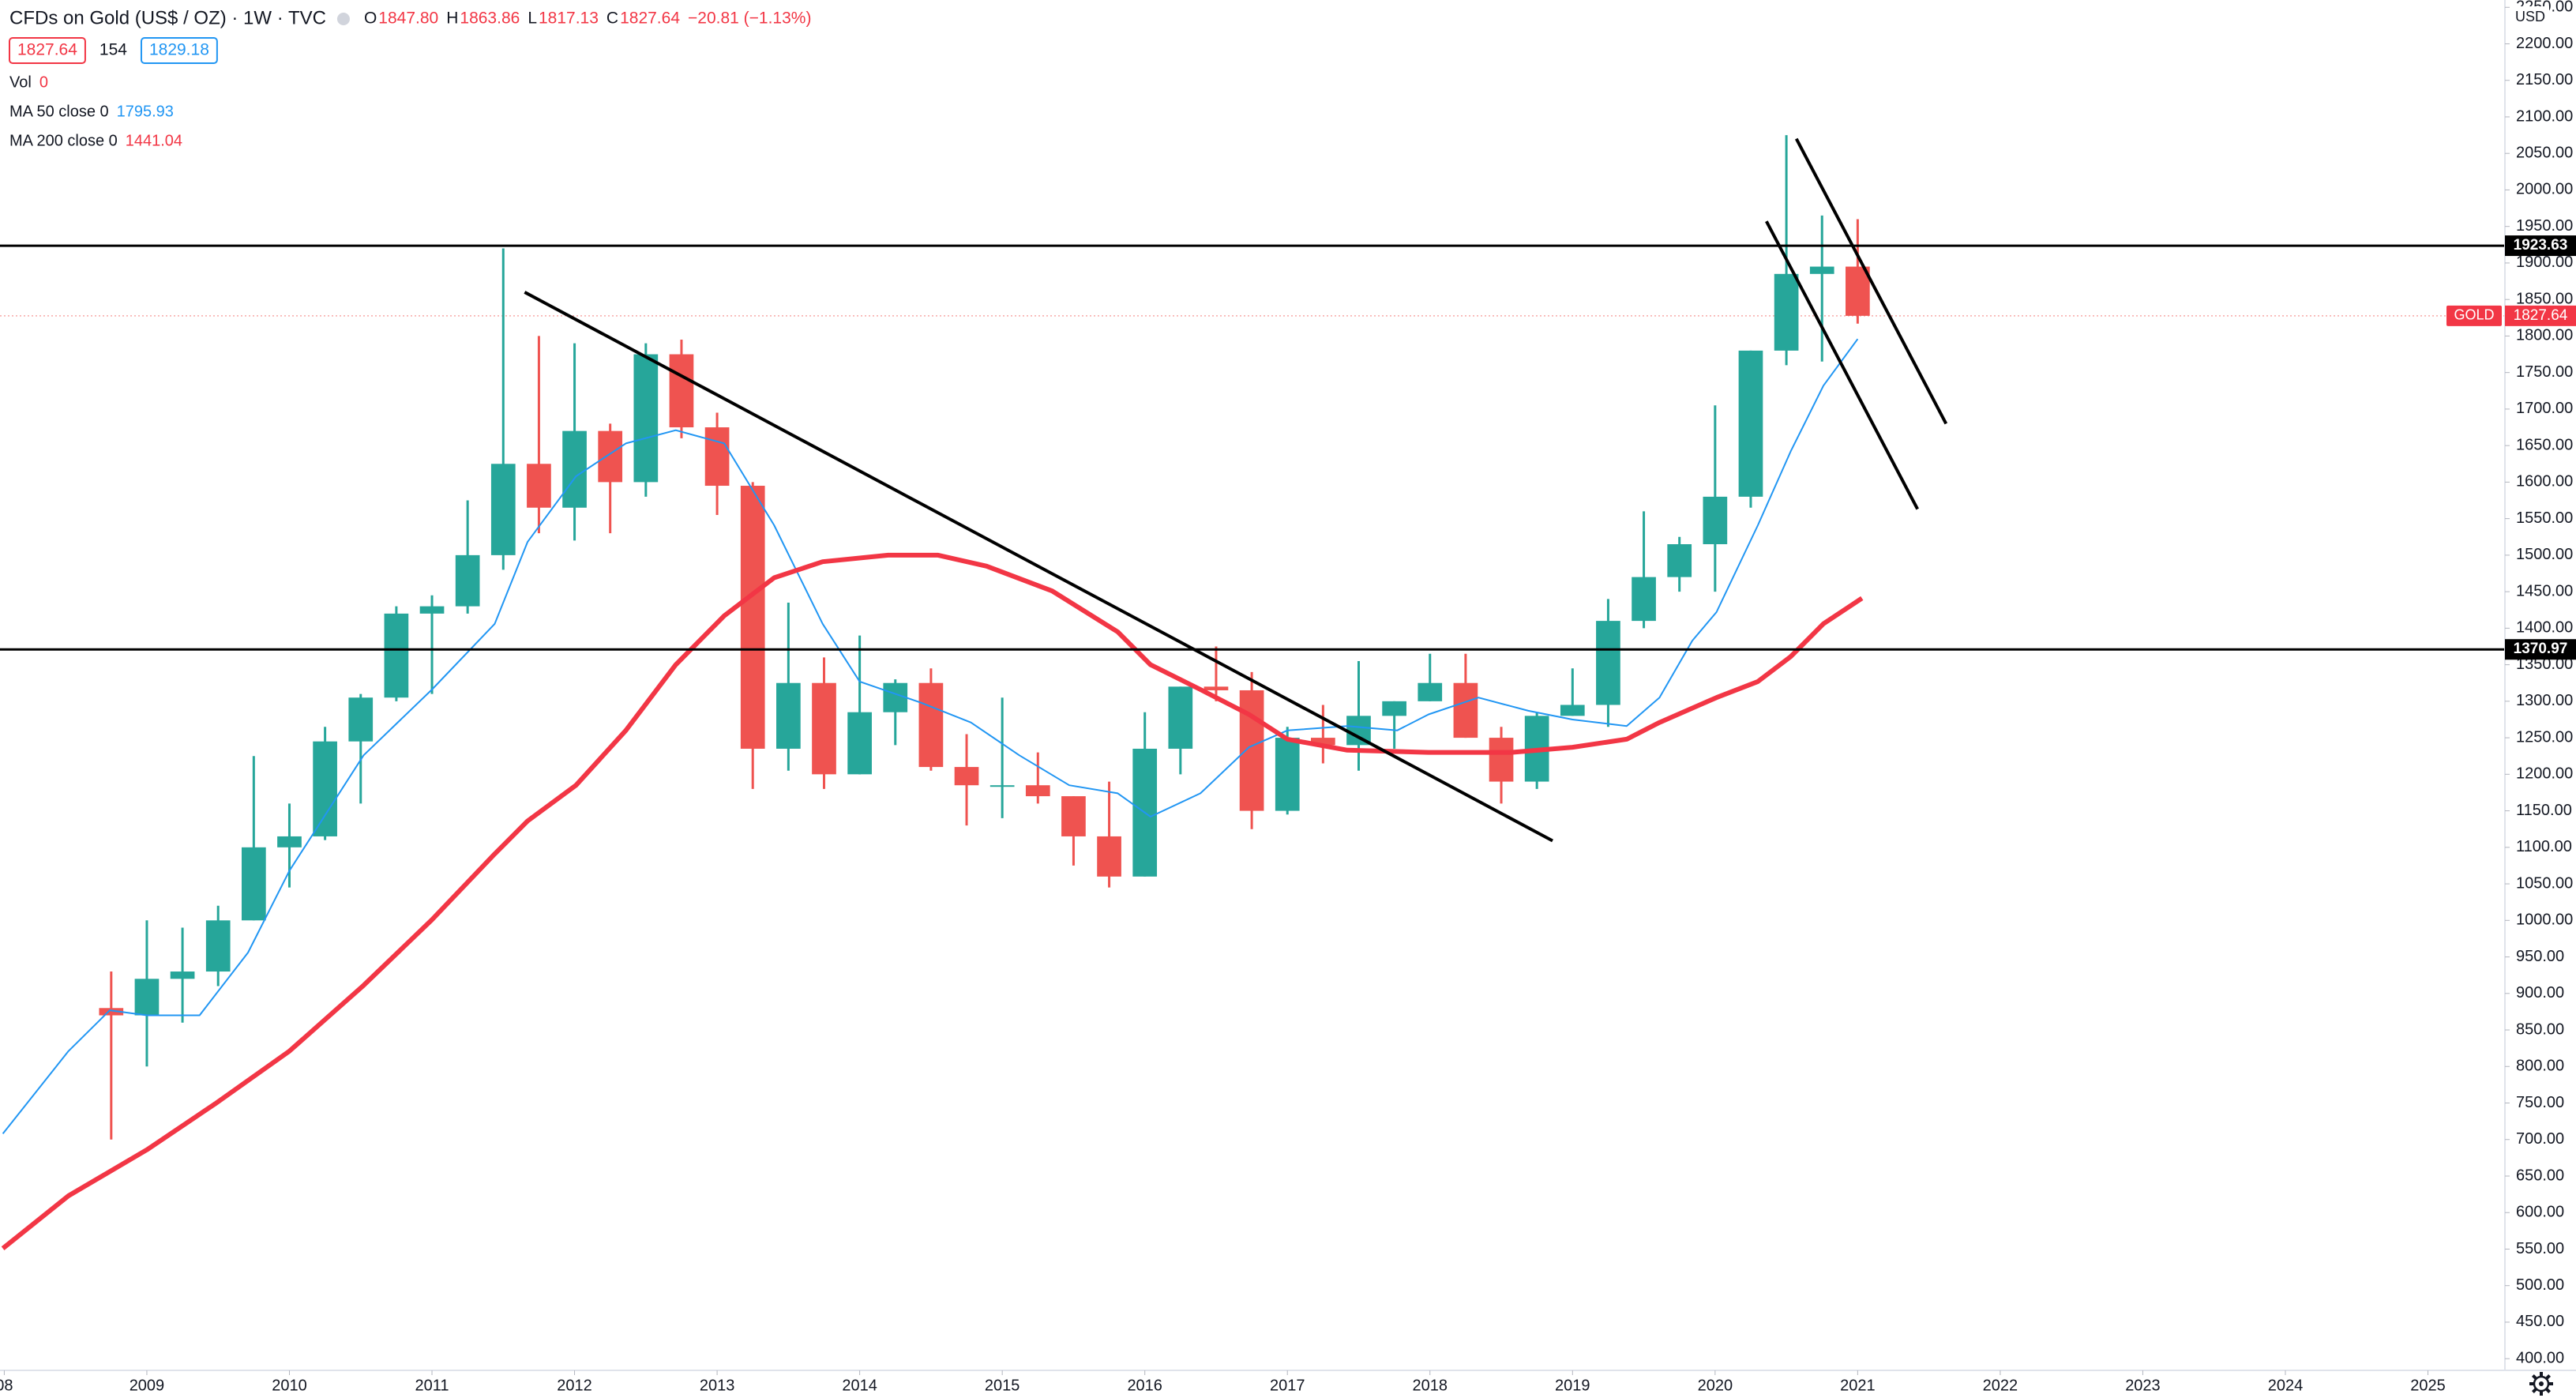  What do you see at coordinates (2544, 444) in the screenshot?
I see `y-tick-label: 1650.00` at bounding box center [2544, 444].